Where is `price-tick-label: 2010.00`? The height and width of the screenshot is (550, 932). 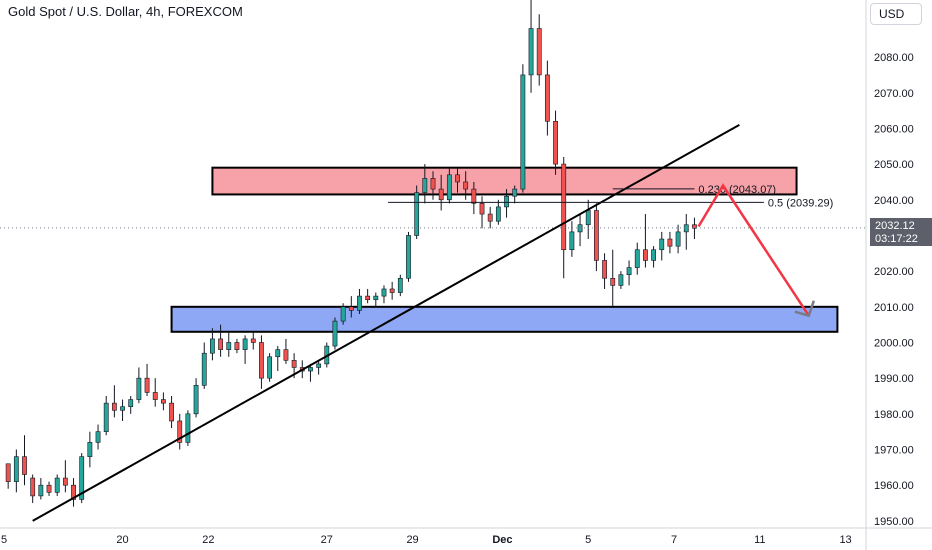
price-tick-label: 2010.00 is located at coordinates (894, 308).